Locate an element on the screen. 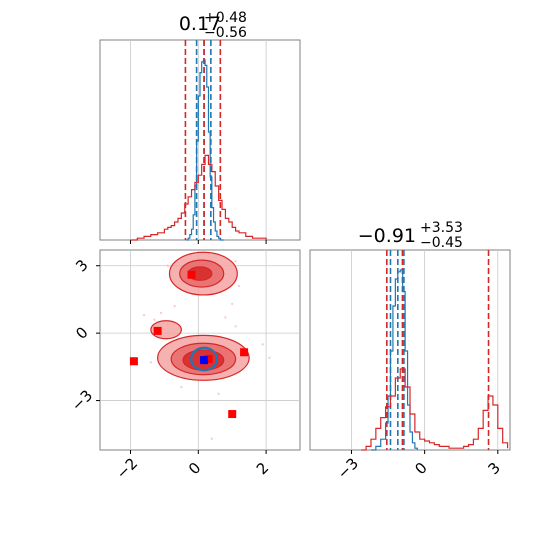 This screenshot has height=550, width=550. joint-grid is located at coordinates (200, 350).